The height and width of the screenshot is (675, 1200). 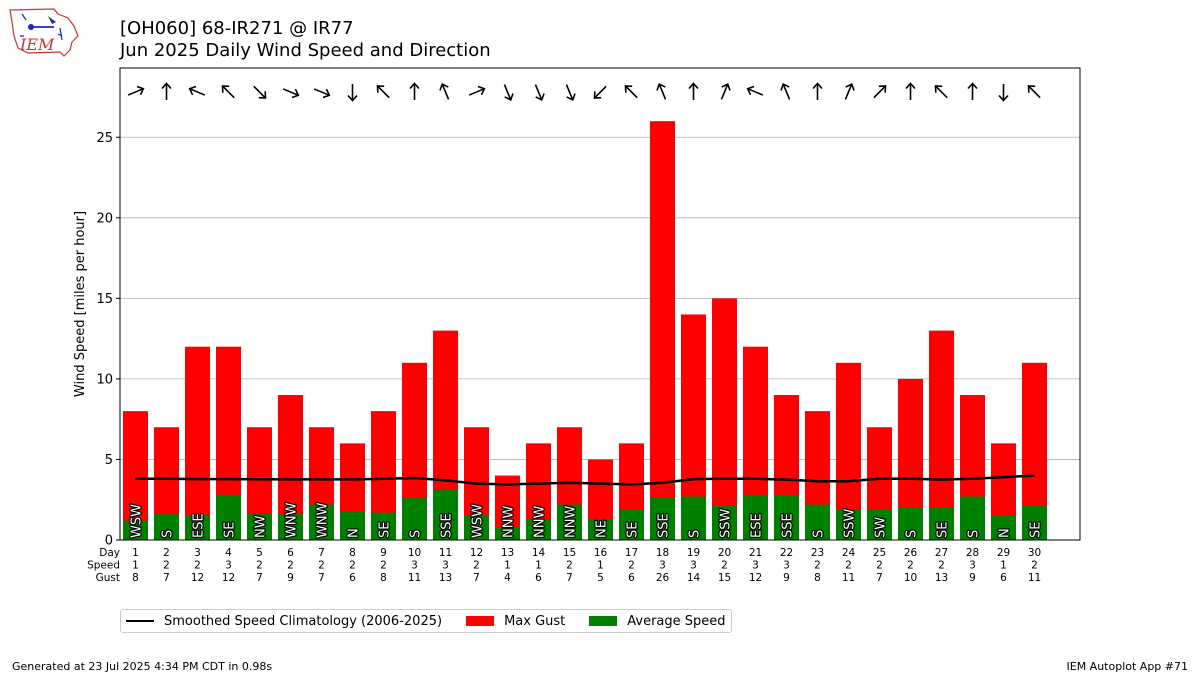 What do you see at coordinates (755, 553) in the screenshot?
I see `table-cell: 21` at bounding box center [755, 553].